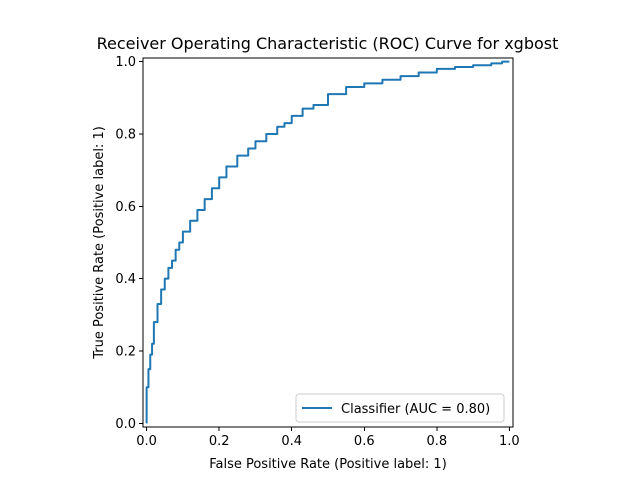 The width and height of the screenshot is (640, 480). What do you see at coordinates (125, 352) in the screenshot?
I see `y-tick-label: 0.2` at bounding box center [125, 352].